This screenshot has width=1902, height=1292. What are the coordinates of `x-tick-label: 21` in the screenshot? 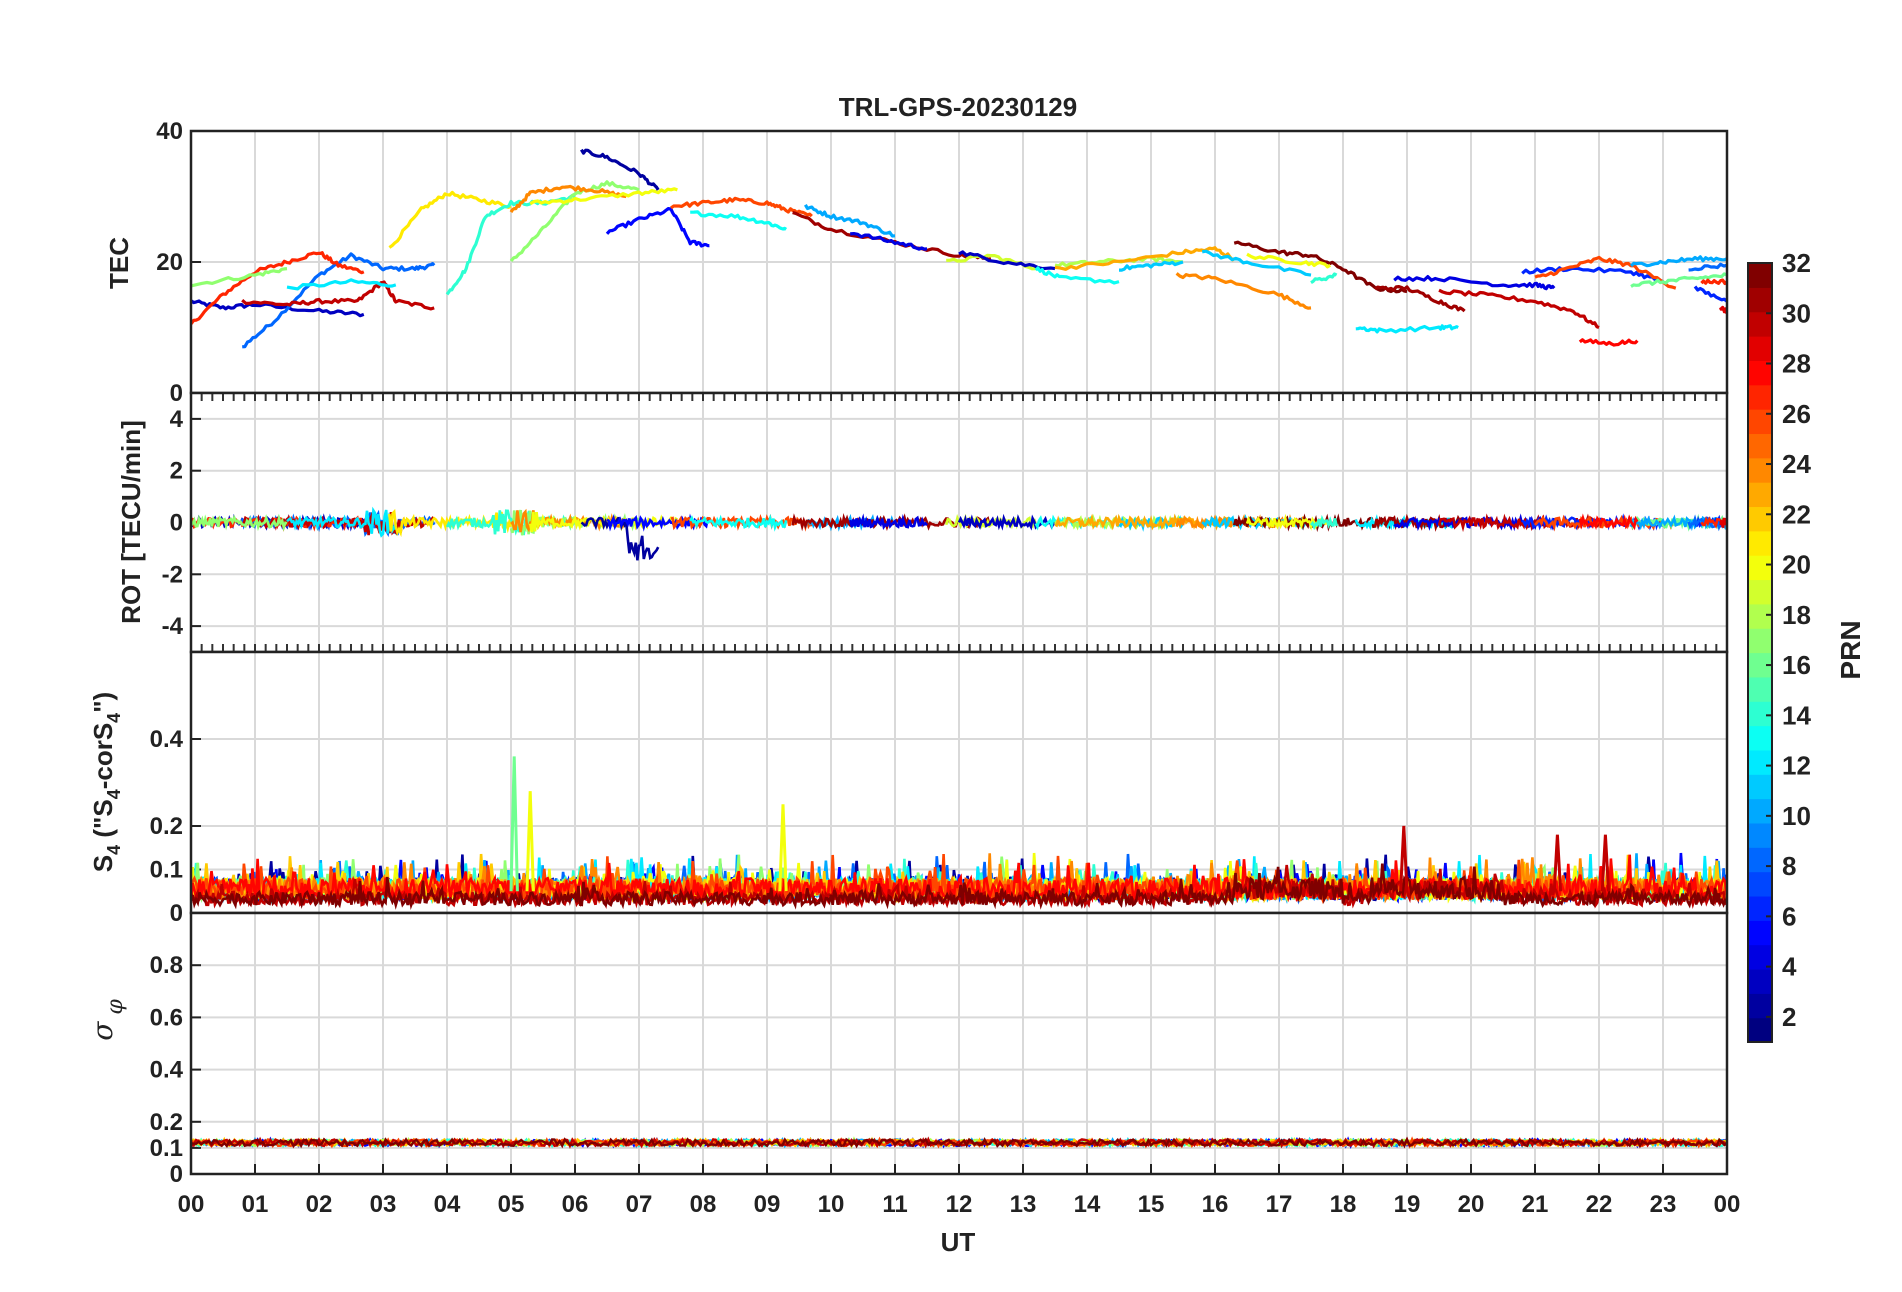 It's located at (1535, 1204).